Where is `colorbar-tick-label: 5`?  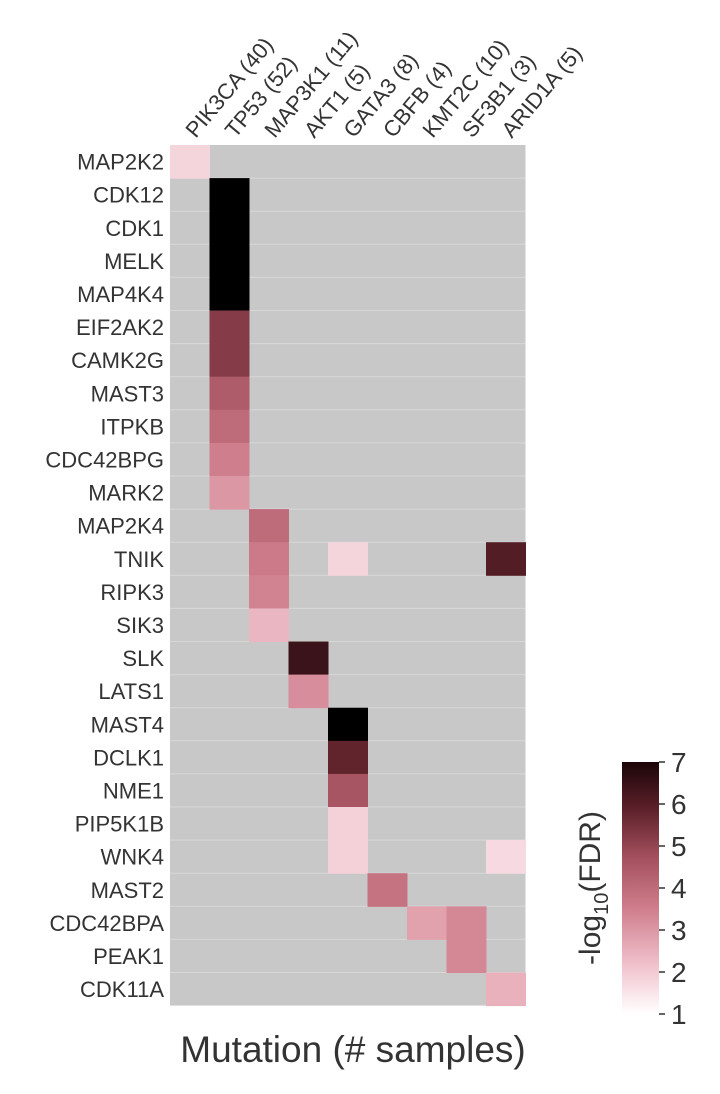
colorbar-tick-label: 5 is located at coordinates (679, 846).